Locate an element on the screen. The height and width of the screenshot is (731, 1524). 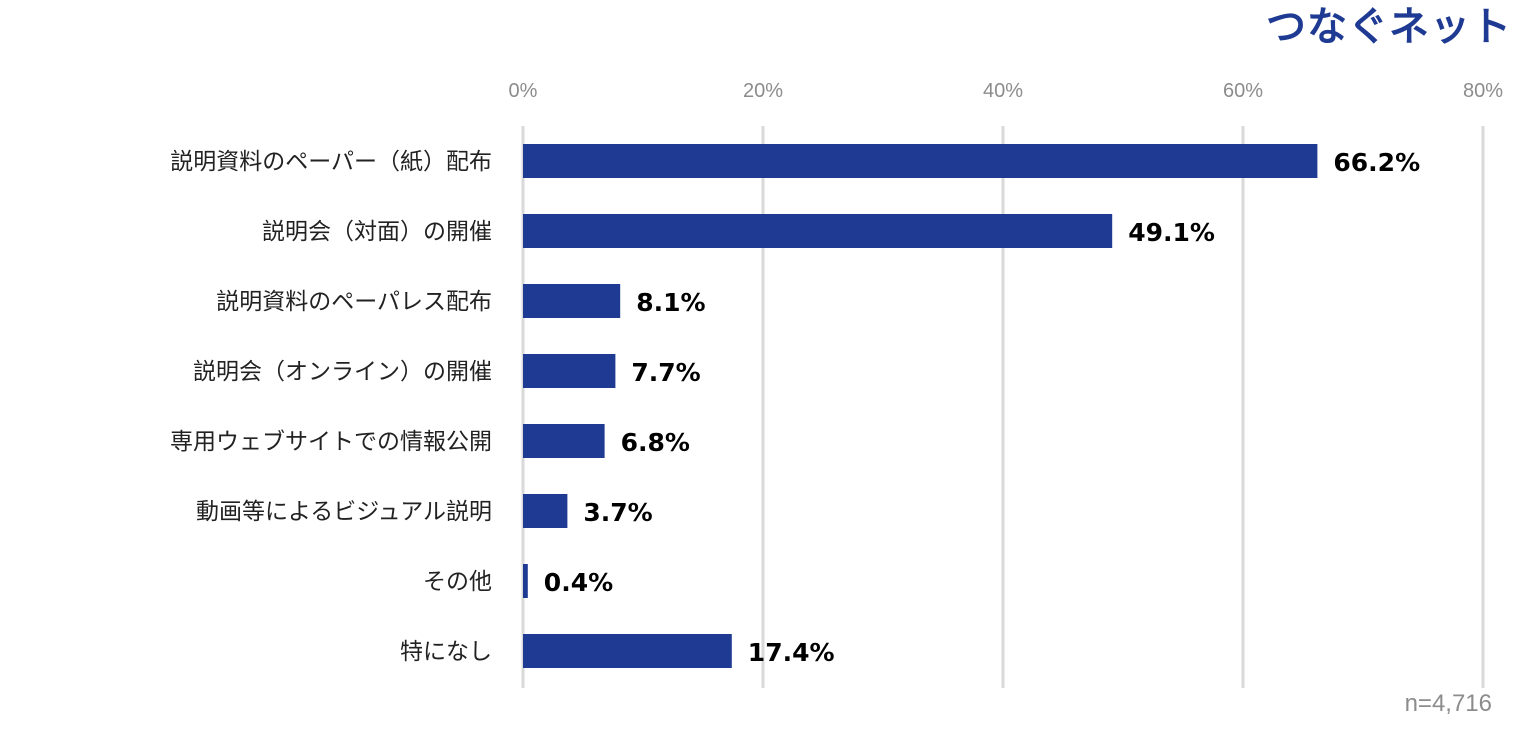
x-tick-label-40: 40% is located at coordinates (1003, 91).